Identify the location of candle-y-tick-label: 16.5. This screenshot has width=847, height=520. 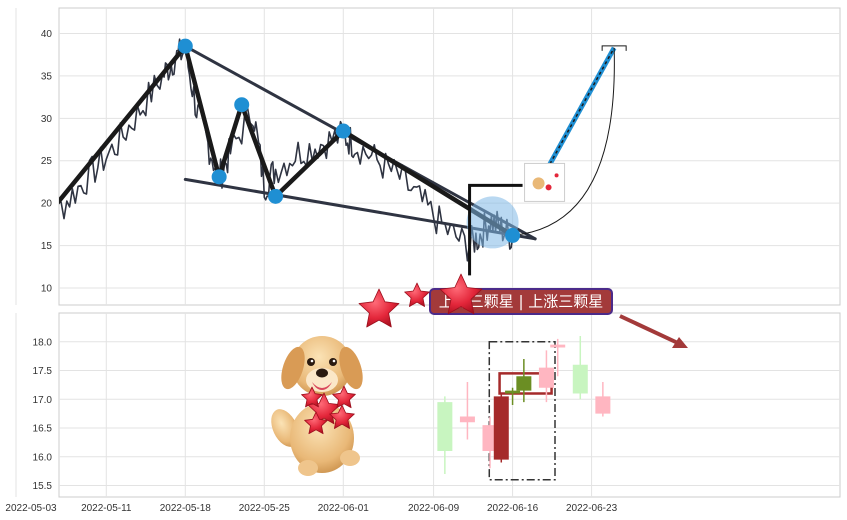
(43, 429).